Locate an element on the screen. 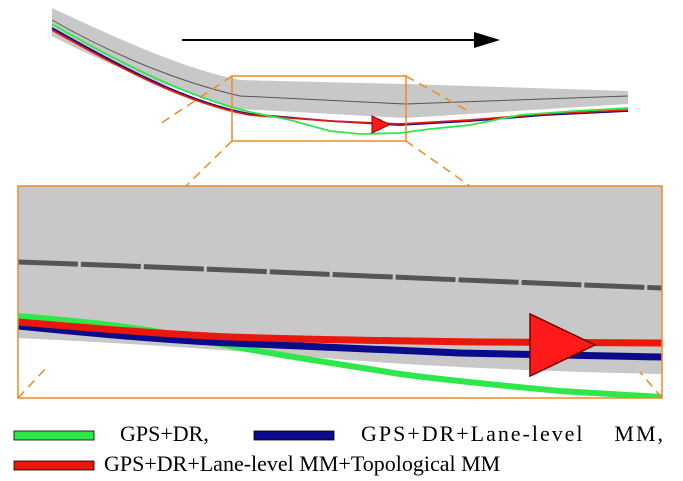 This screenshot has width=683, height=481. legend-label-topological: GPS+DR+Lane-level MM+Topological MM is located at coordinates (302, 463).